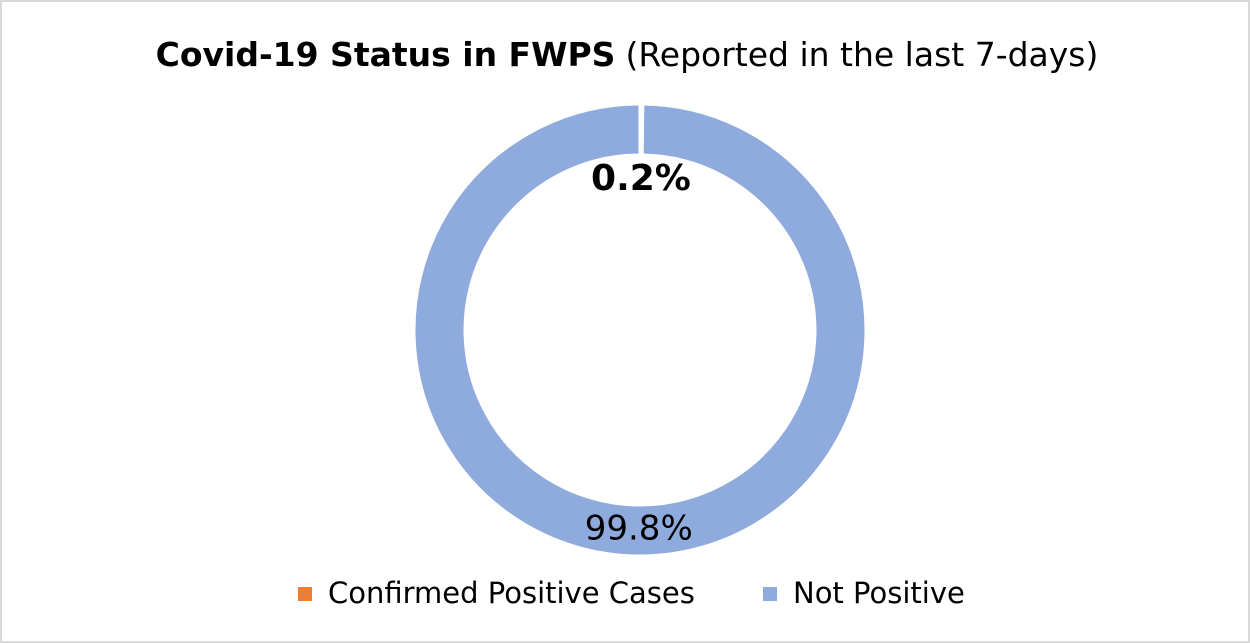 This screenshot has width=1250, height=643. Describe the element at coordinates (511, 593) in the screenshot. I see `legend-label: Confirmed Positive Cases` at that location.